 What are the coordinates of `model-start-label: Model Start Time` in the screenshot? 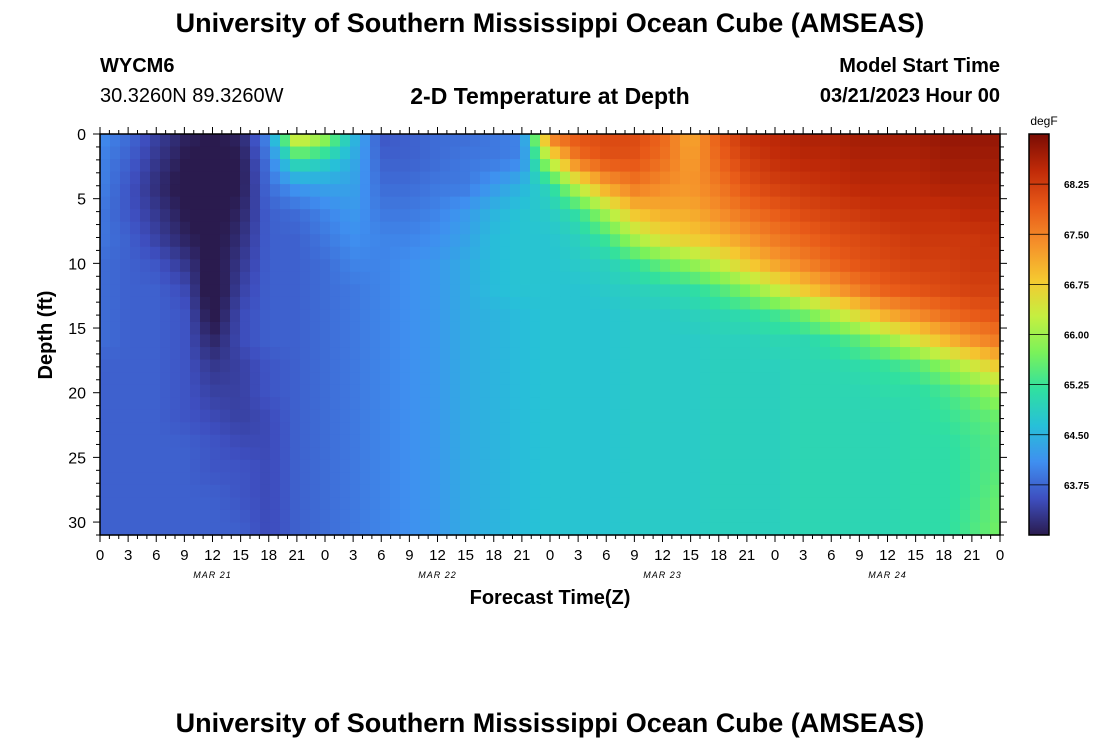 It's located at (919, 66).